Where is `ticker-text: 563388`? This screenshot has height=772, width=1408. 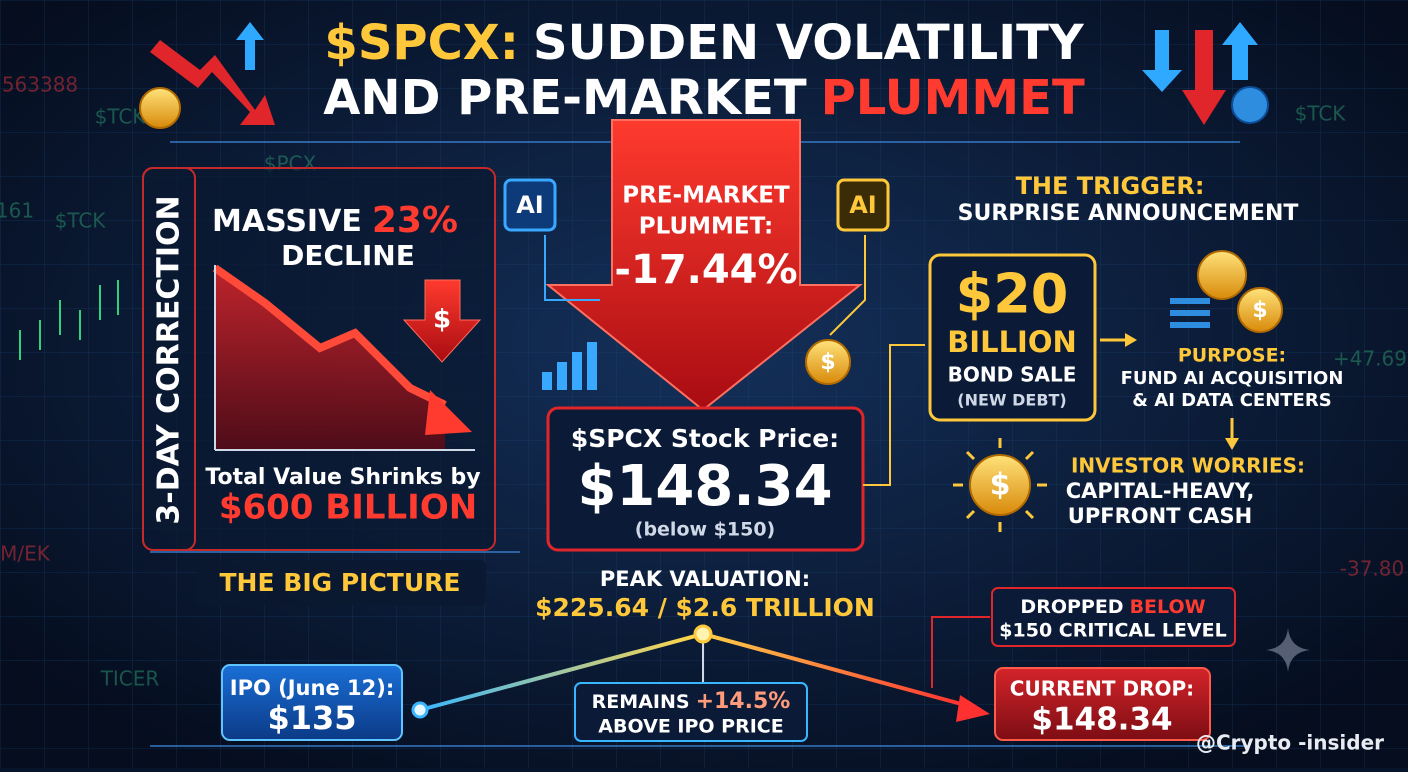
ticker-text: 563388 is located at coordinates (40, 85).